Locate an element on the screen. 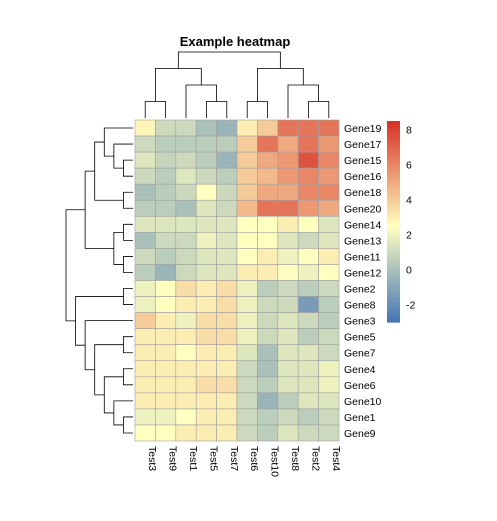  column-label: Test8 is located at coordinates (295, 458).